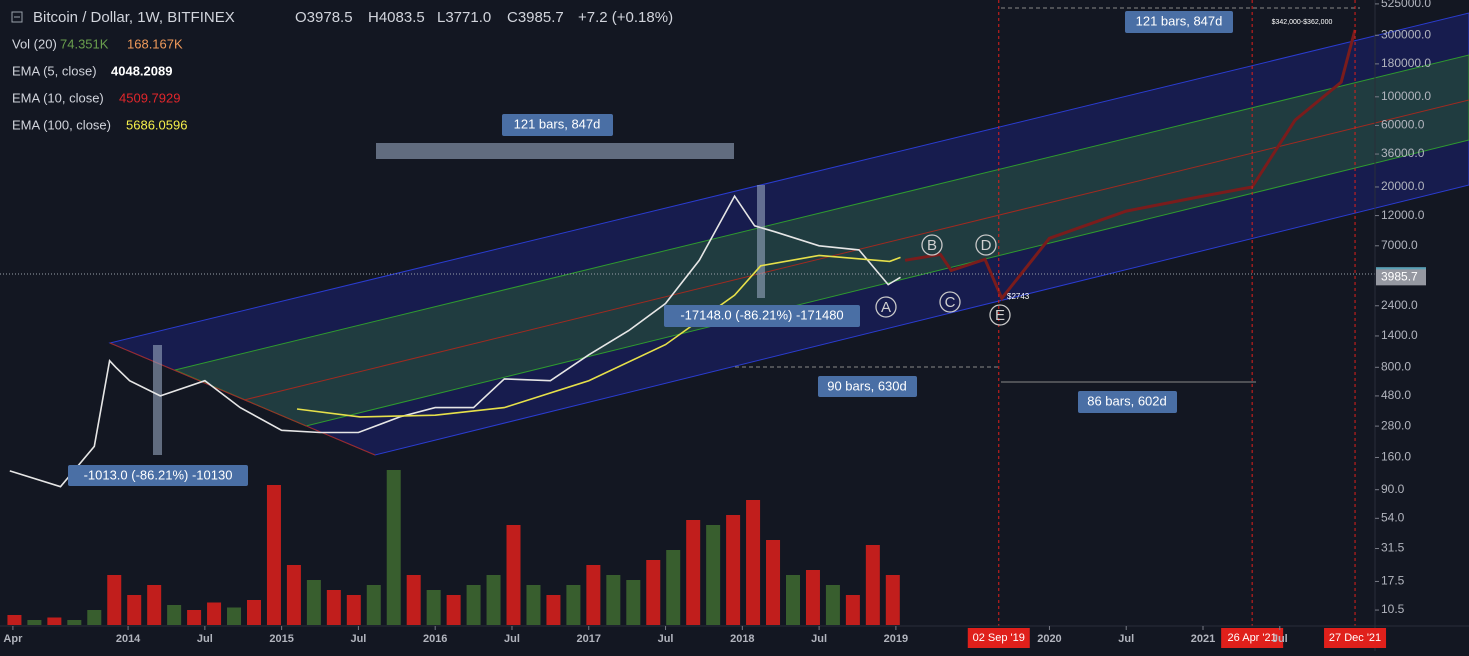  I want to click on y-tick-label: 7000.0, so click(1399, 245).